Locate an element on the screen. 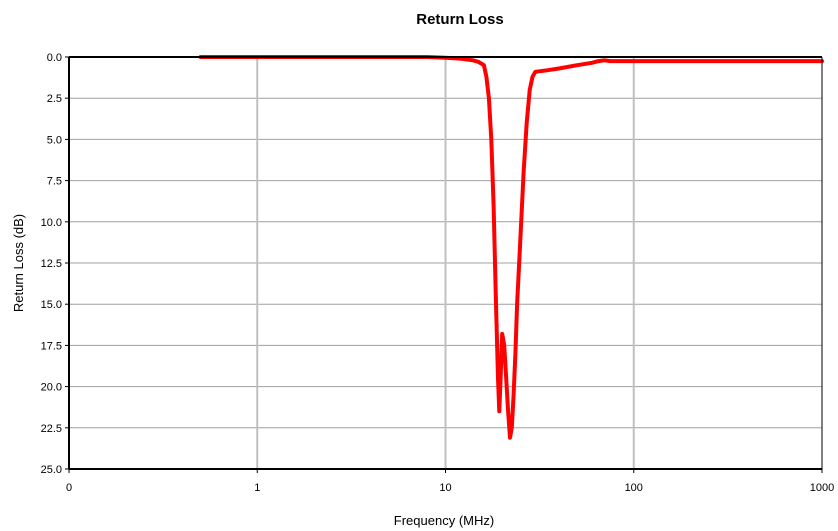 Image resolution: width=838 pixels, height=531 pixels. y-tick-label: 5.0 is located at coordinates (54, 140).